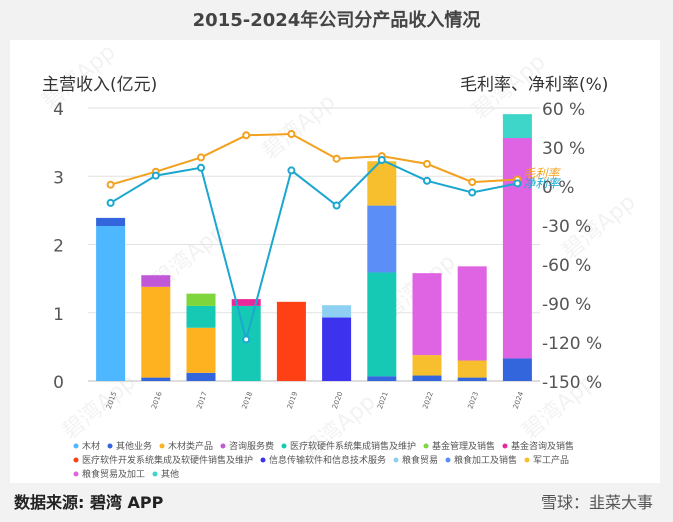  Describe the element at coordinates (427, 180) in the screenshot. I see `line-1-point-2022` at that location.